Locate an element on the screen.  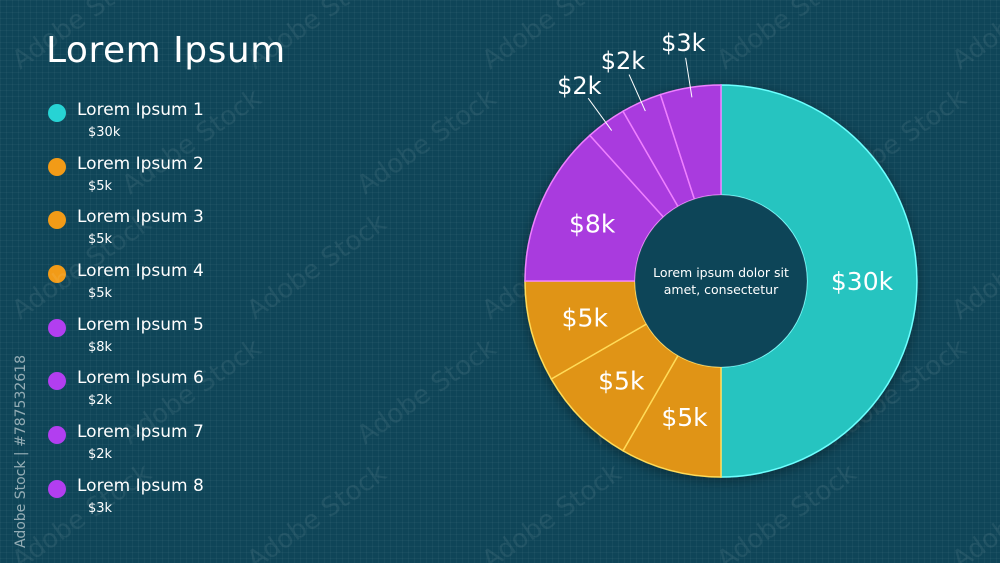
center-text: Lorem ipsum dolor sit amet, consectetur is located at coordinates (721, 281).